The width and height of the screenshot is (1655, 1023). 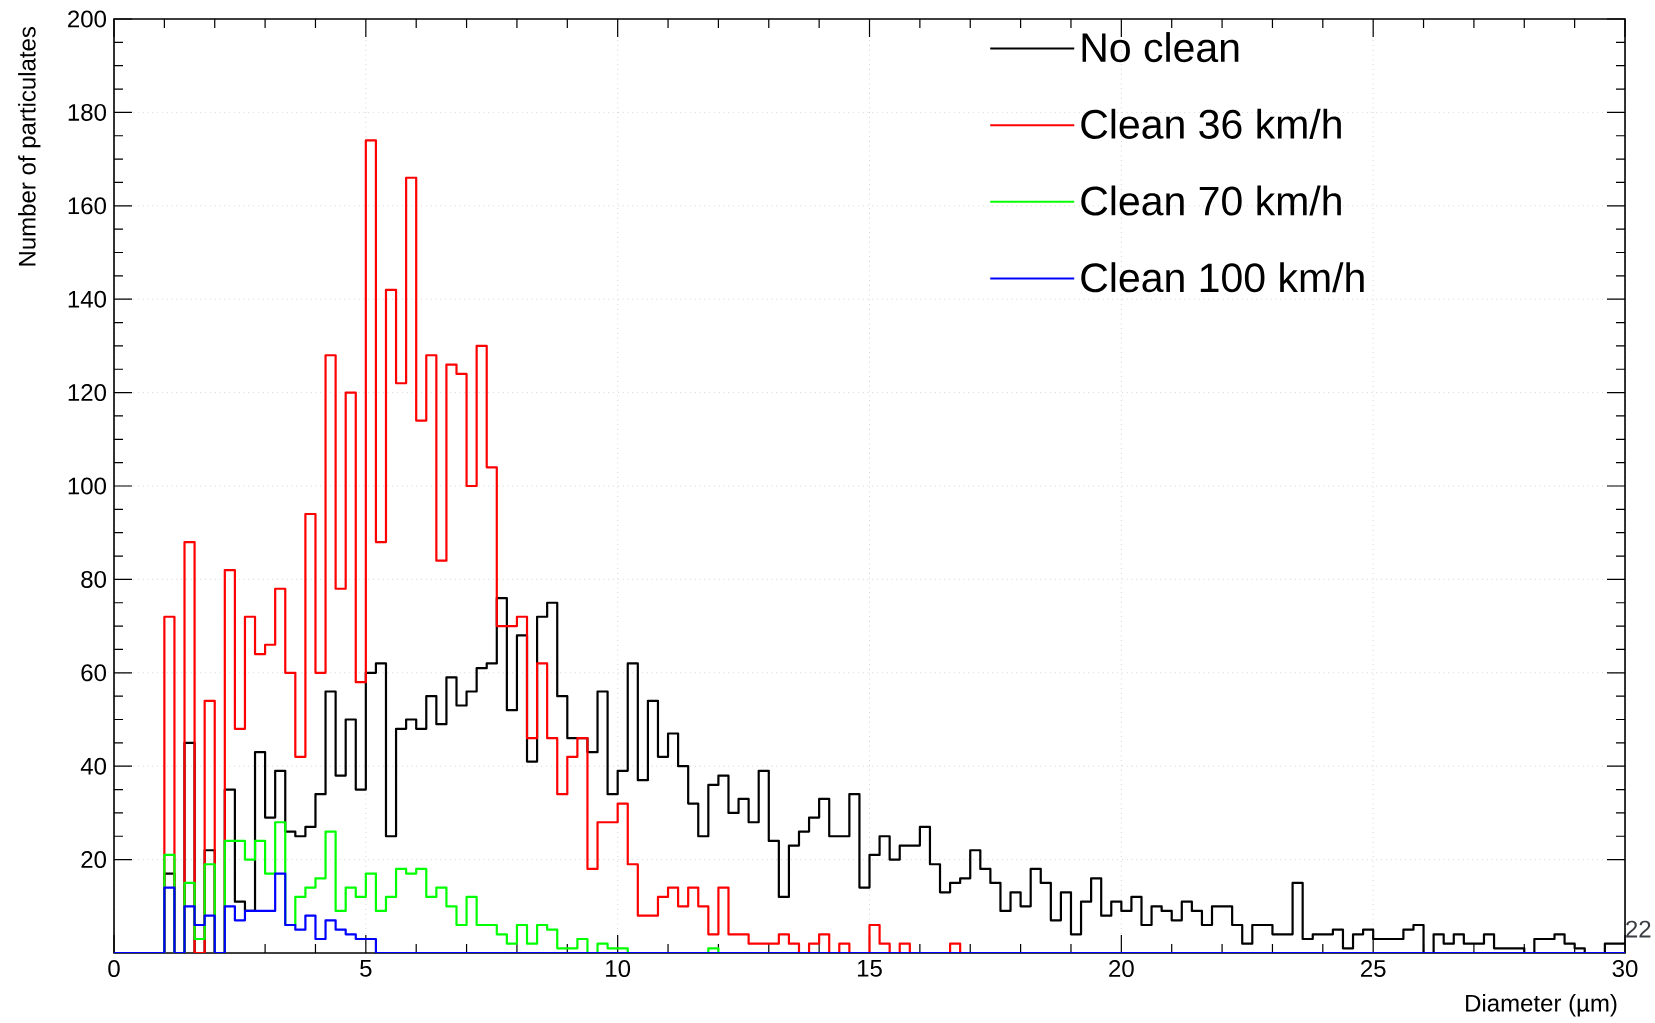 What do you see at coordinates (1373, 969) in the screenshot?
I see `x-tick-label: 25` at bounding box center [1373, 969].